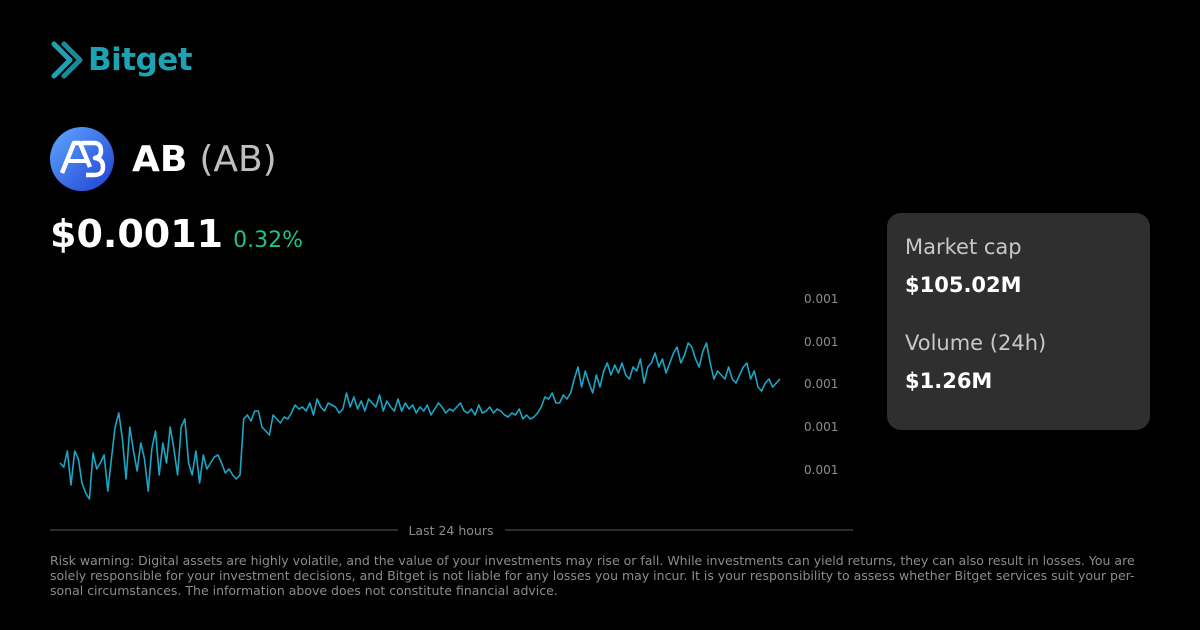  What do you see at coordinates (963, 247) in the screenshot?
I see `market-cap-label: Market cap` at bounding box center [963, 247].